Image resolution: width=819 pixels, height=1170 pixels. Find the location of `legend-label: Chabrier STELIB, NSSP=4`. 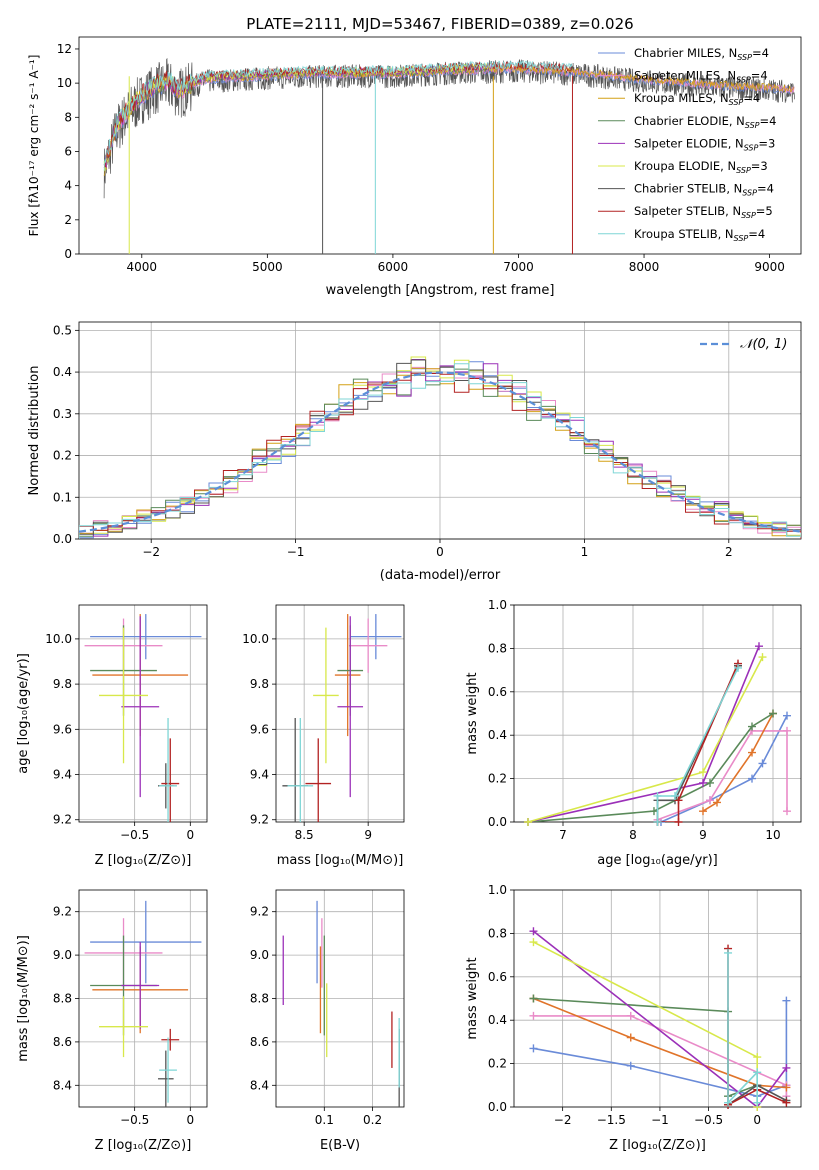

legend-label: Chabrier STELIB, NSSP=4 is located at coordinates (704, 190).